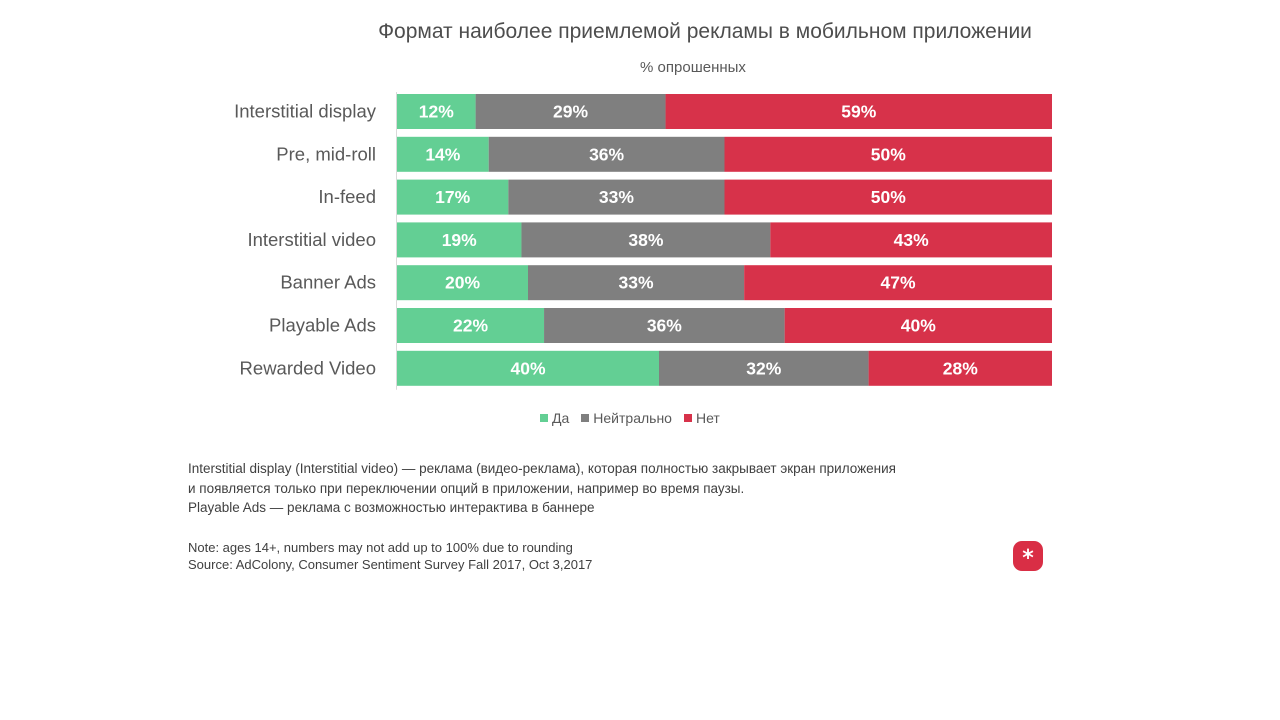 Image resolution: width=1280 pixels, height=720 pixels. I want to click on asterisk-icon: *, so click(1028, 556).